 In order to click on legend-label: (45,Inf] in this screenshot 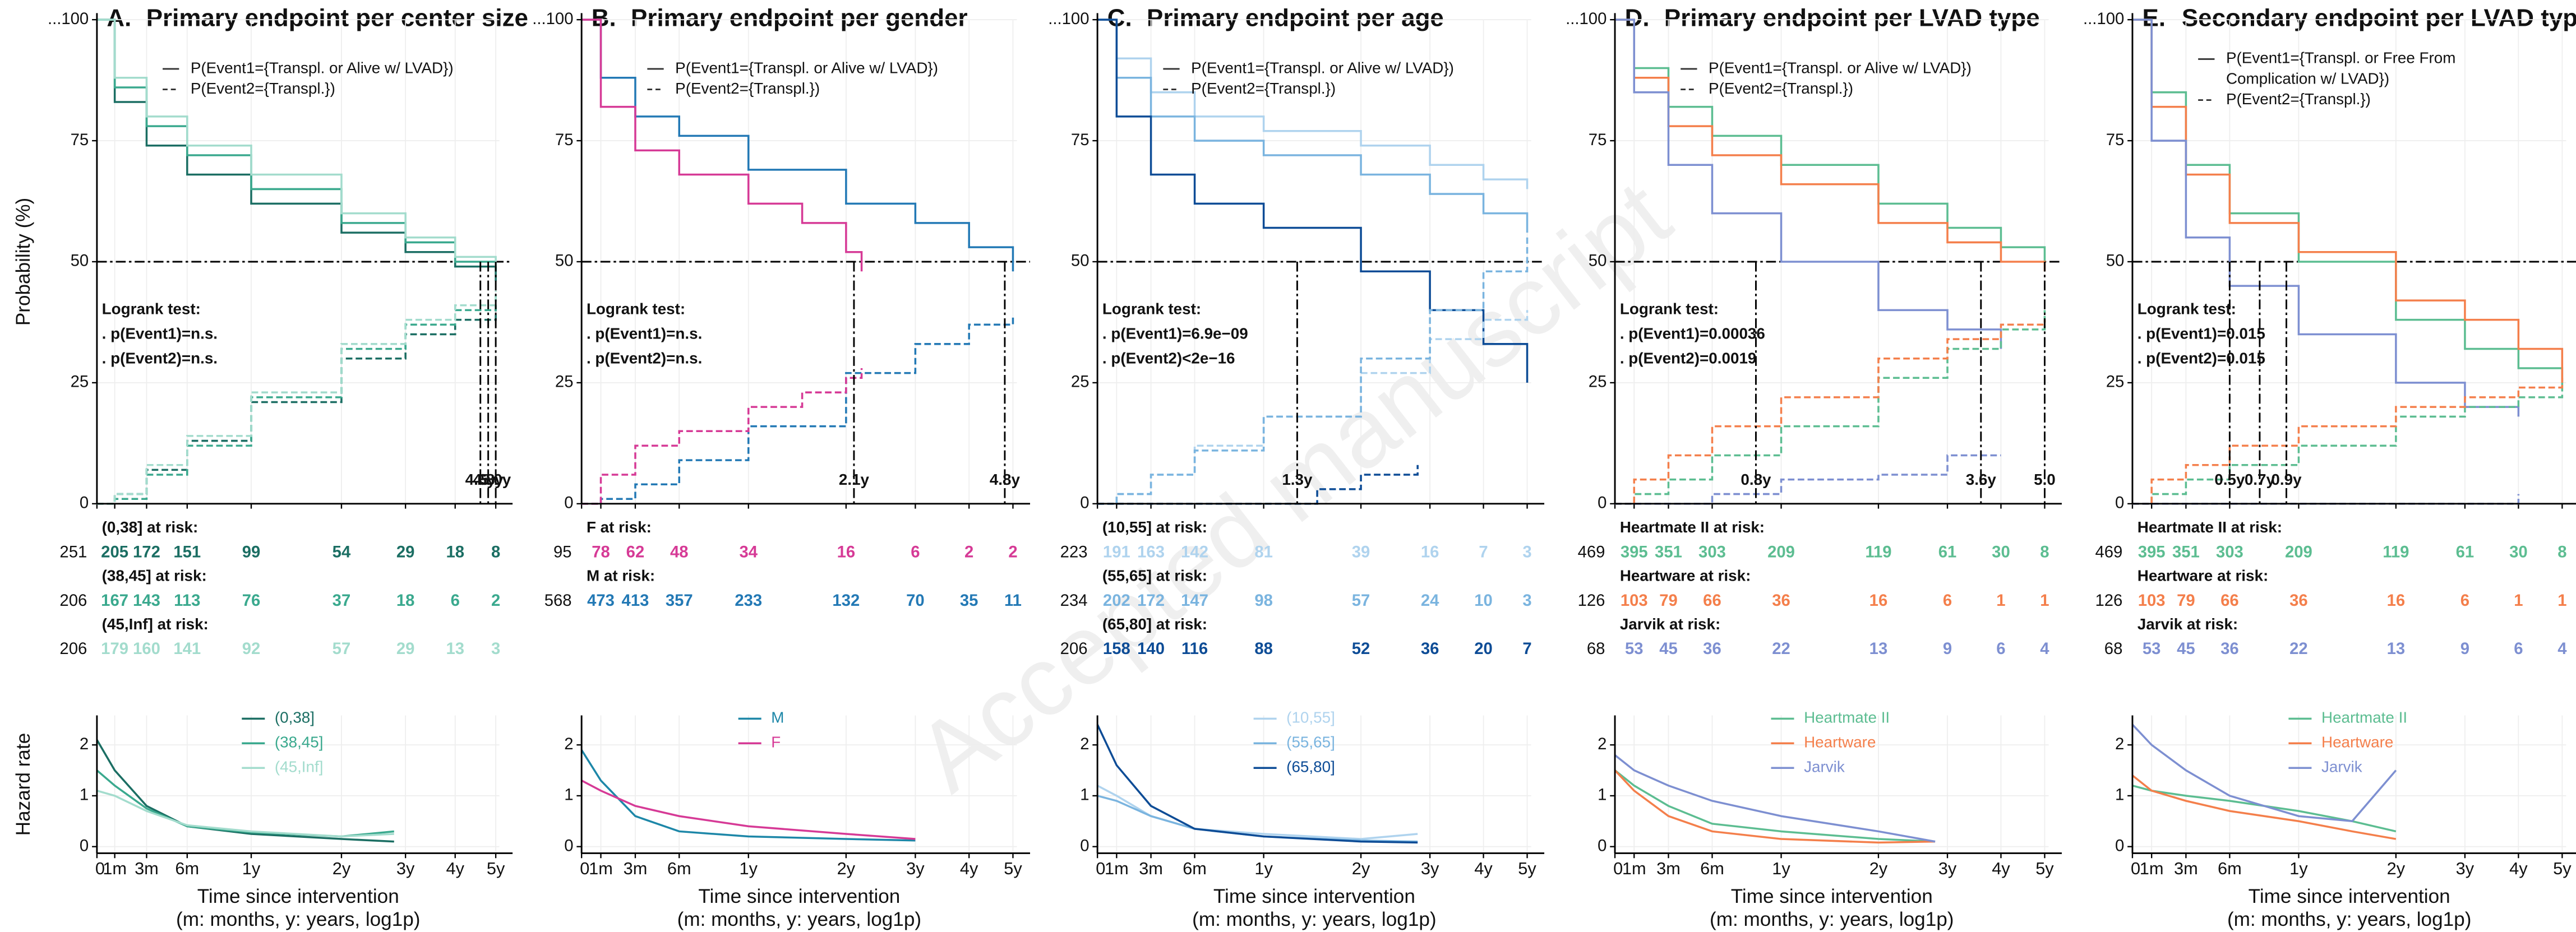, I will do `click(300, 767)`.